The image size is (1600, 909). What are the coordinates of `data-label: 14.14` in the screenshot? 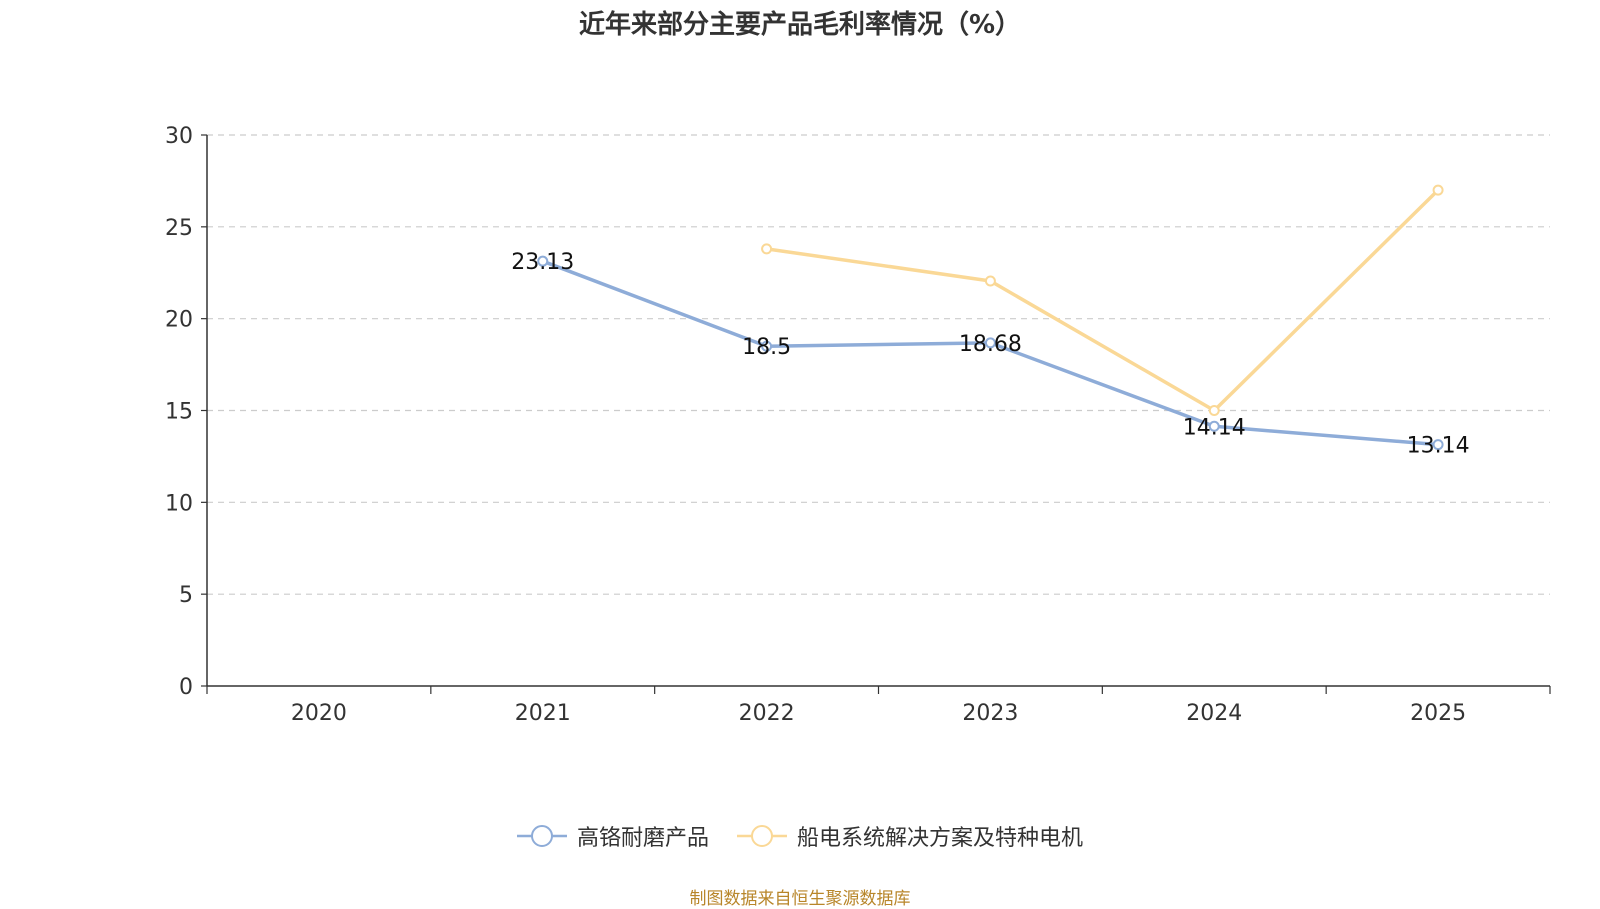 It's located at (1214, 427).